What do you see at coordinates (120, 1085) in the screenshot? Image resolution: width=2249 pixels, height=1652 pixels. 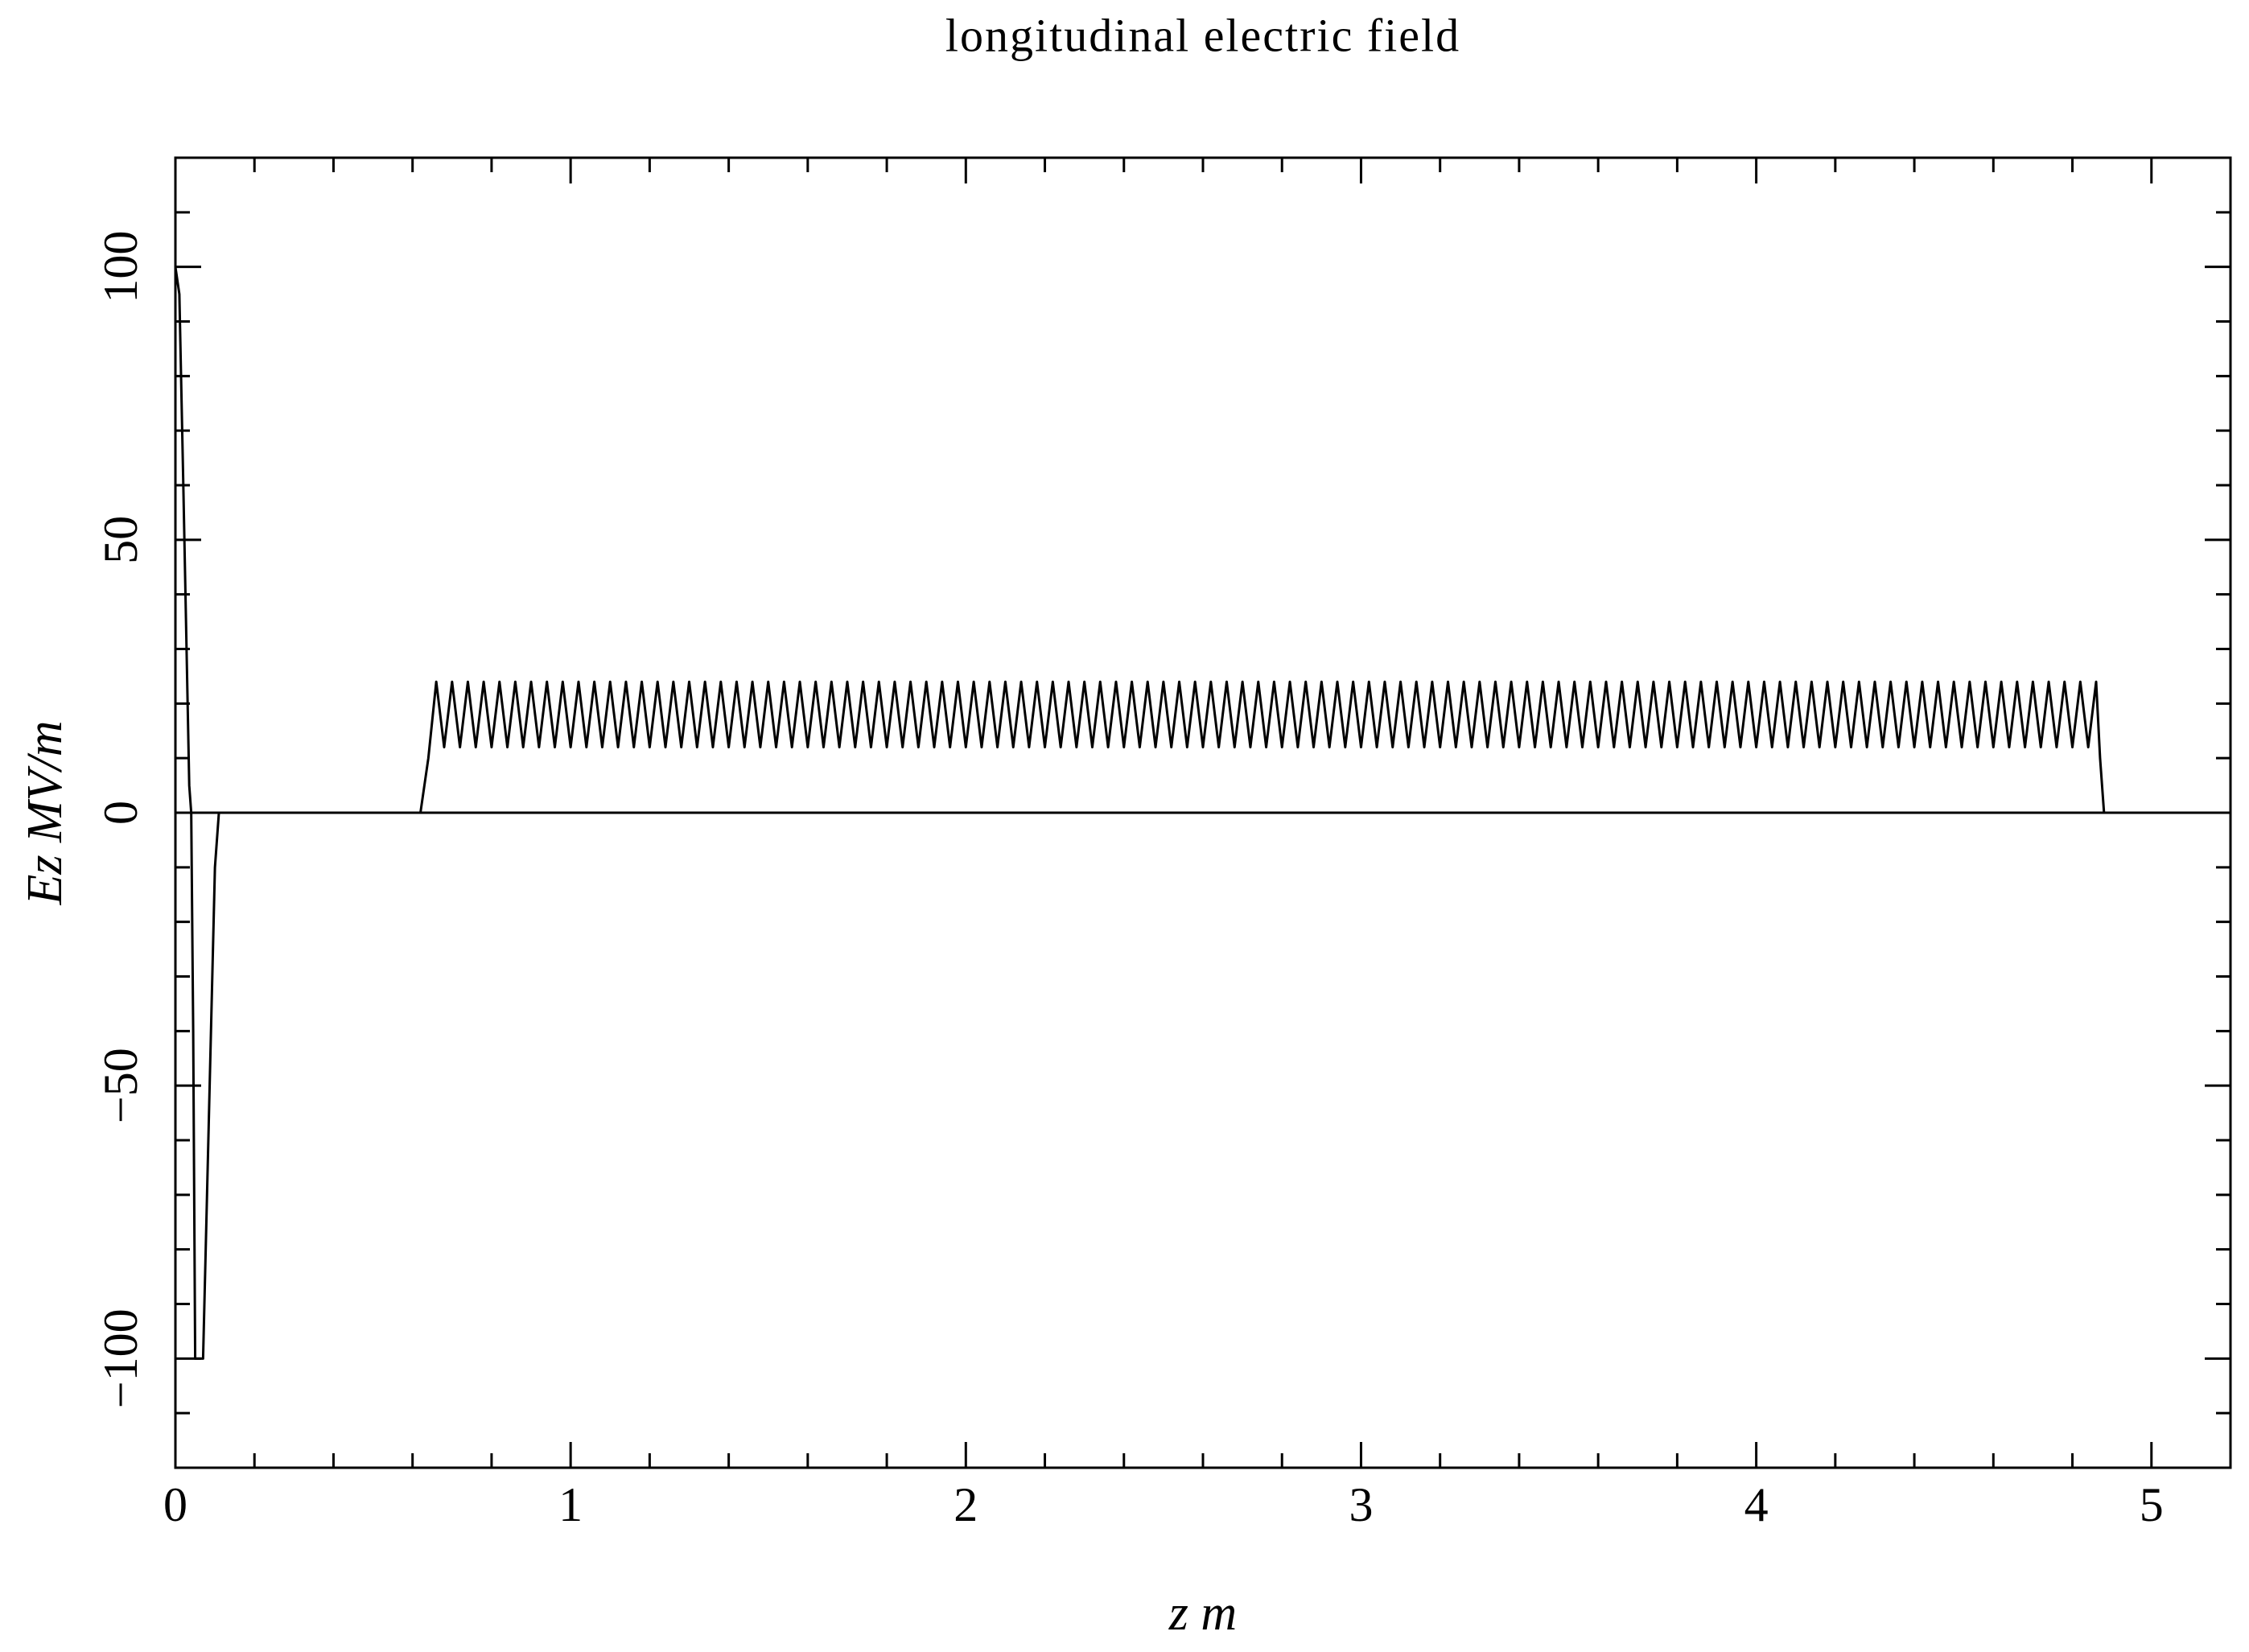 I see `y-tick-label: −50` at bounding box center [120, 1085].